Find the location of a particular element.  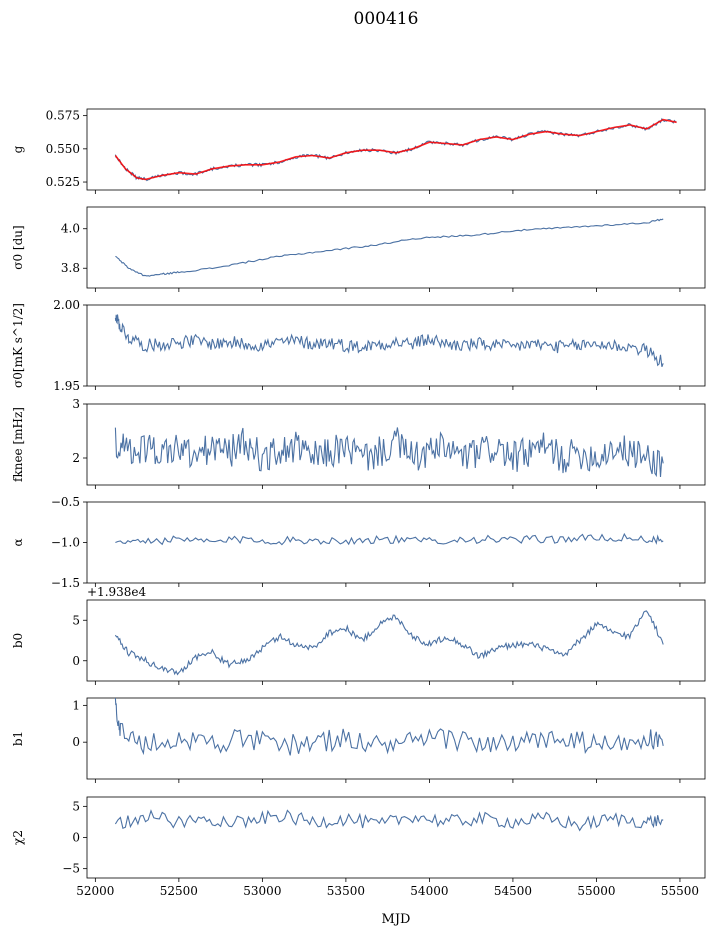

y-axis-label: σ0 [du] is located at coordinates (18, 247).